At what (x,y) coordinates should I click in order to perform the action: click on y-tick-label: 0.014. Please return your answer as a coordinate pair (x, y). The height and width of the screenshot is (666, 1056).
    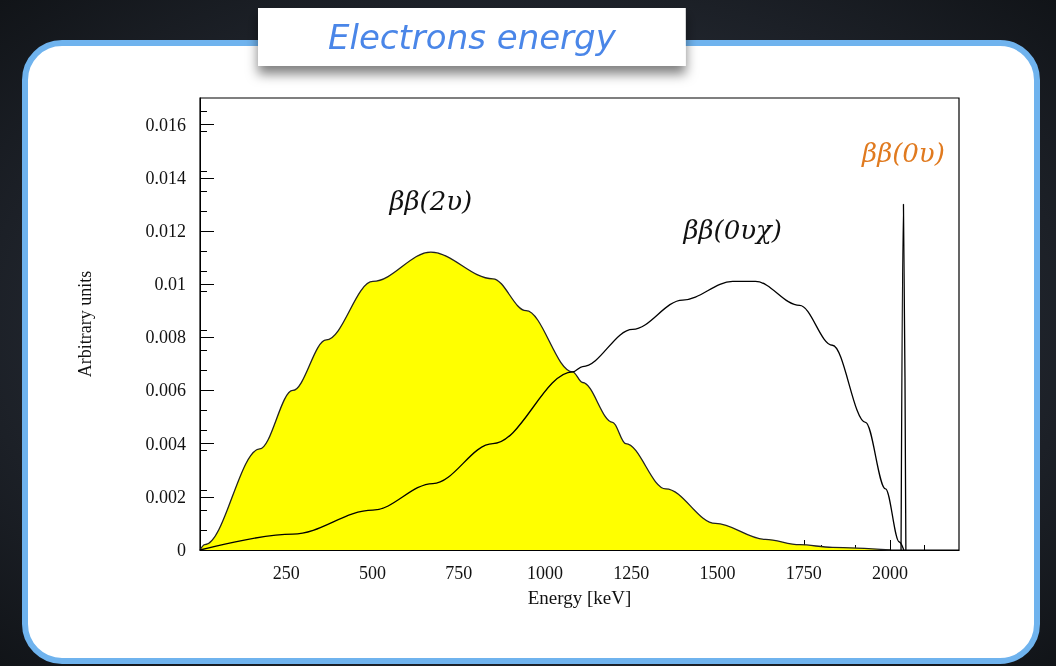
    Looking at the image, I should click on (165, 177).